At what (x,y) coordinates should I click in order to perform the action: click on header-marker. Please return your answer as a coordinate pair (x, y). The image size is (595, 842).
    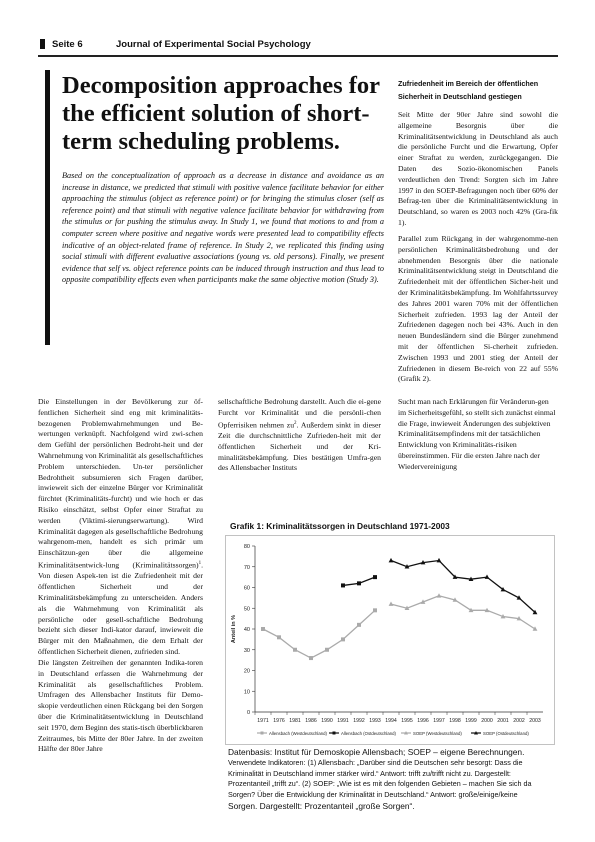
    Looking at the image, I should click on (42, 44).